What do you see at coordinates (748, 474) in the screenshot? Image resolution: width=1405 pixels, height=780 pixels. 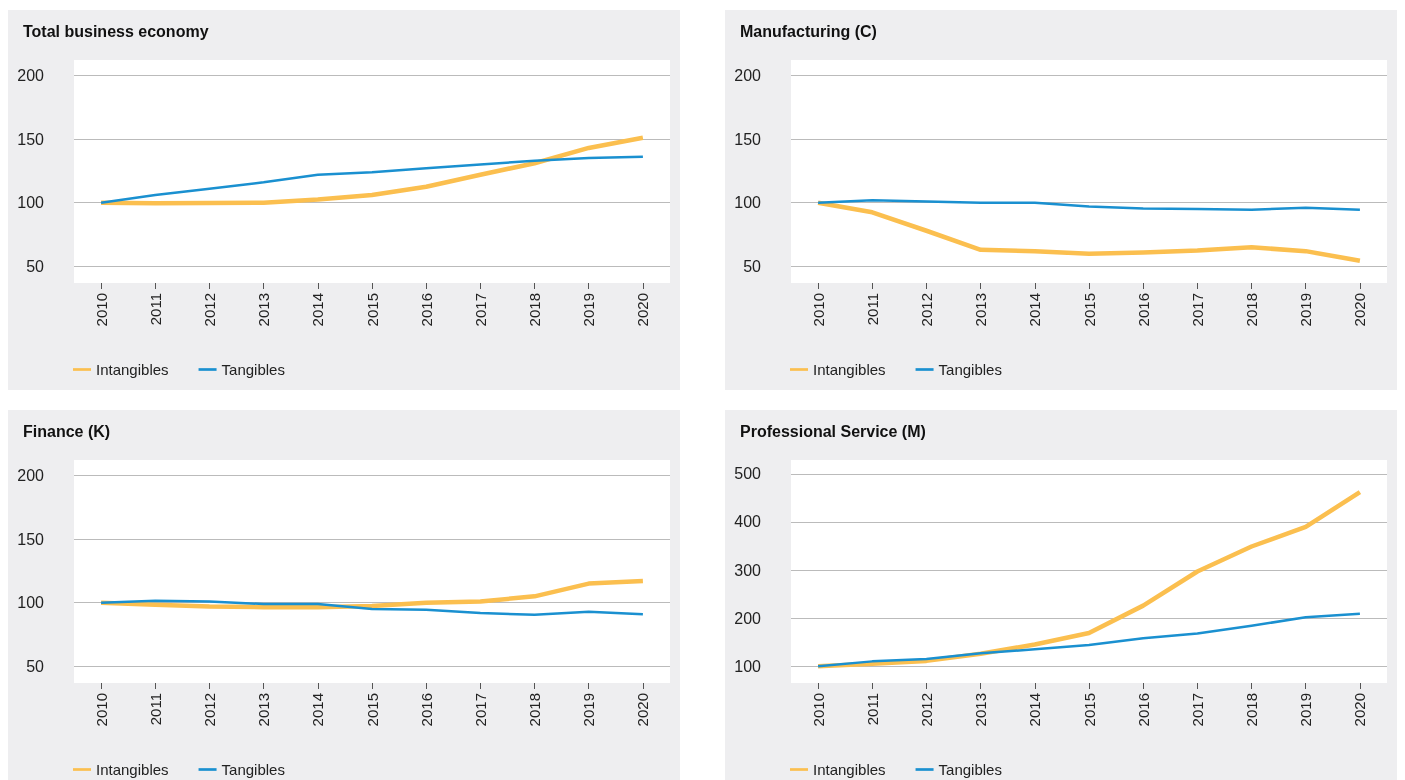 I see `y-tick-label: 500` at bounding box center [748, 474].